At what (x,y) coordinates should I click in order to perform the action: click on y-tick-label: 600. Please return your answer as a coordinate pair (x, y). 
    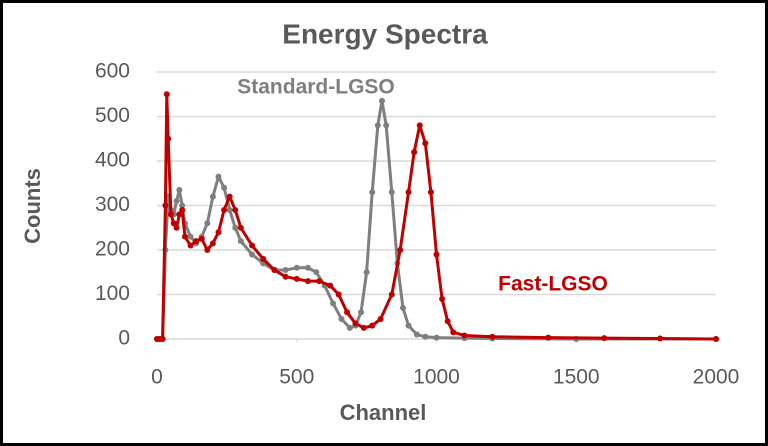
    Looking at the image, I should click on (112, 71).